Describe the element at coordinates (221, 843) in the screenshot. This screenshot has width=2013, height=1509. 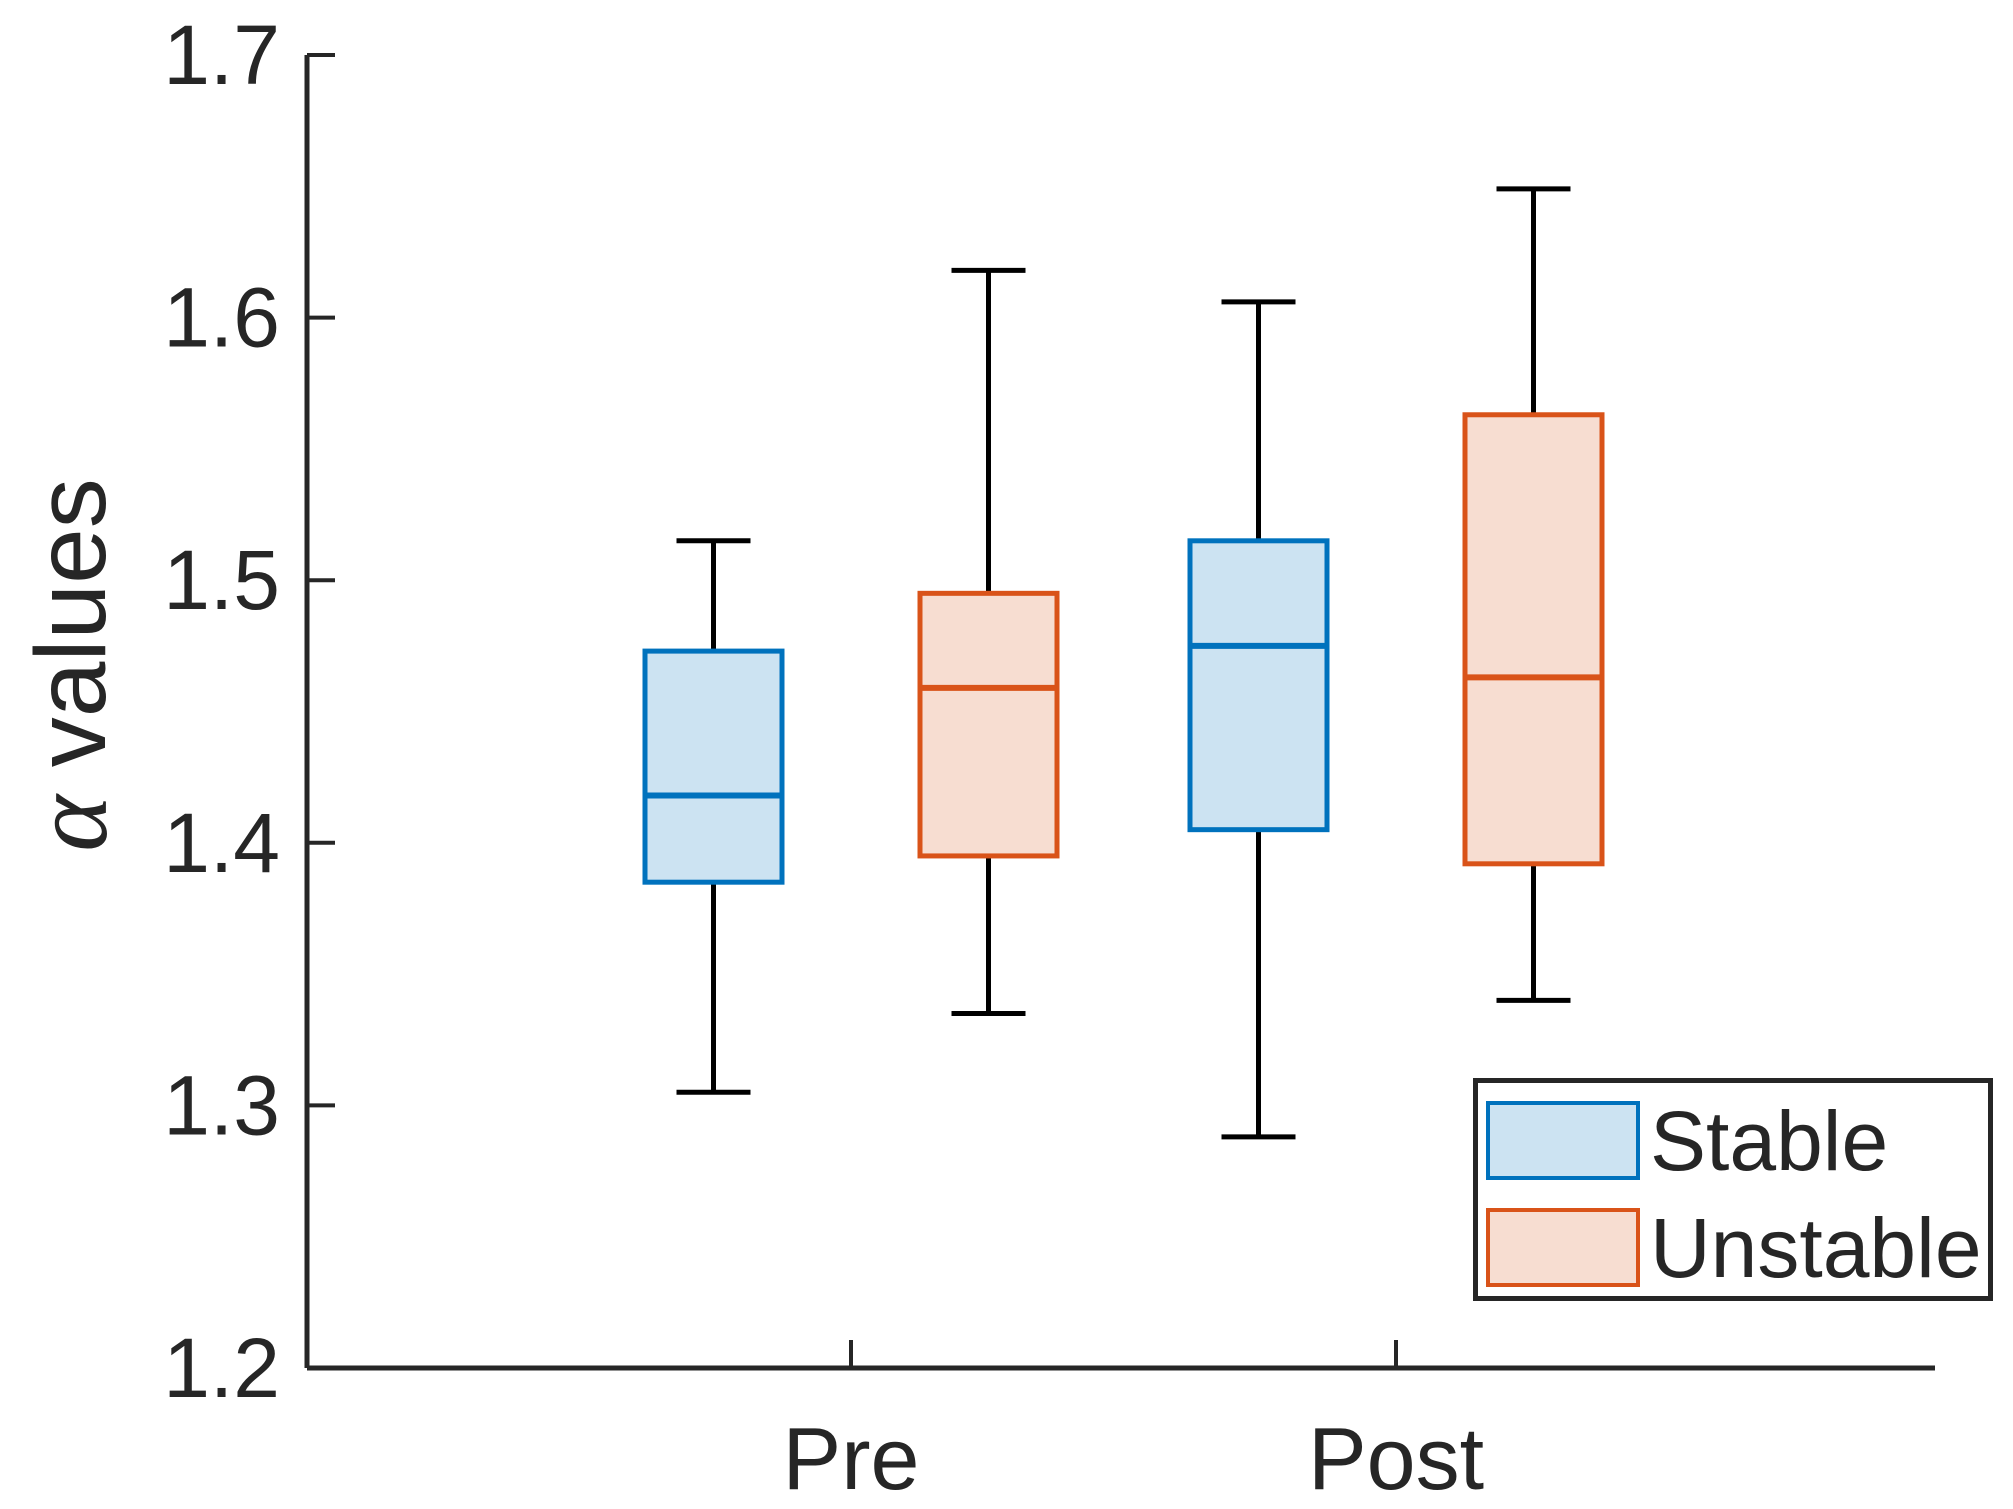
I see `y-tick-label: 1.4` at that location.